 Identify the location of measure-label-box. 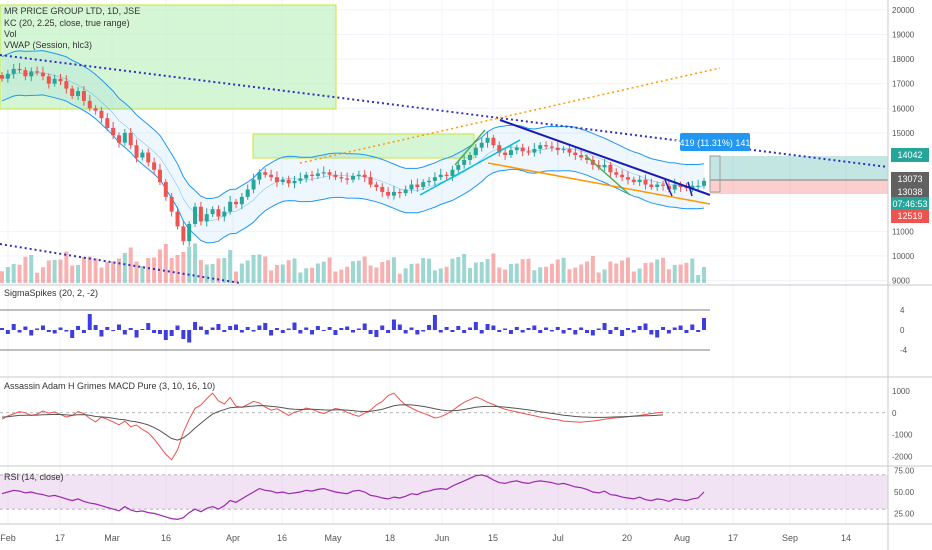
(715, 142).